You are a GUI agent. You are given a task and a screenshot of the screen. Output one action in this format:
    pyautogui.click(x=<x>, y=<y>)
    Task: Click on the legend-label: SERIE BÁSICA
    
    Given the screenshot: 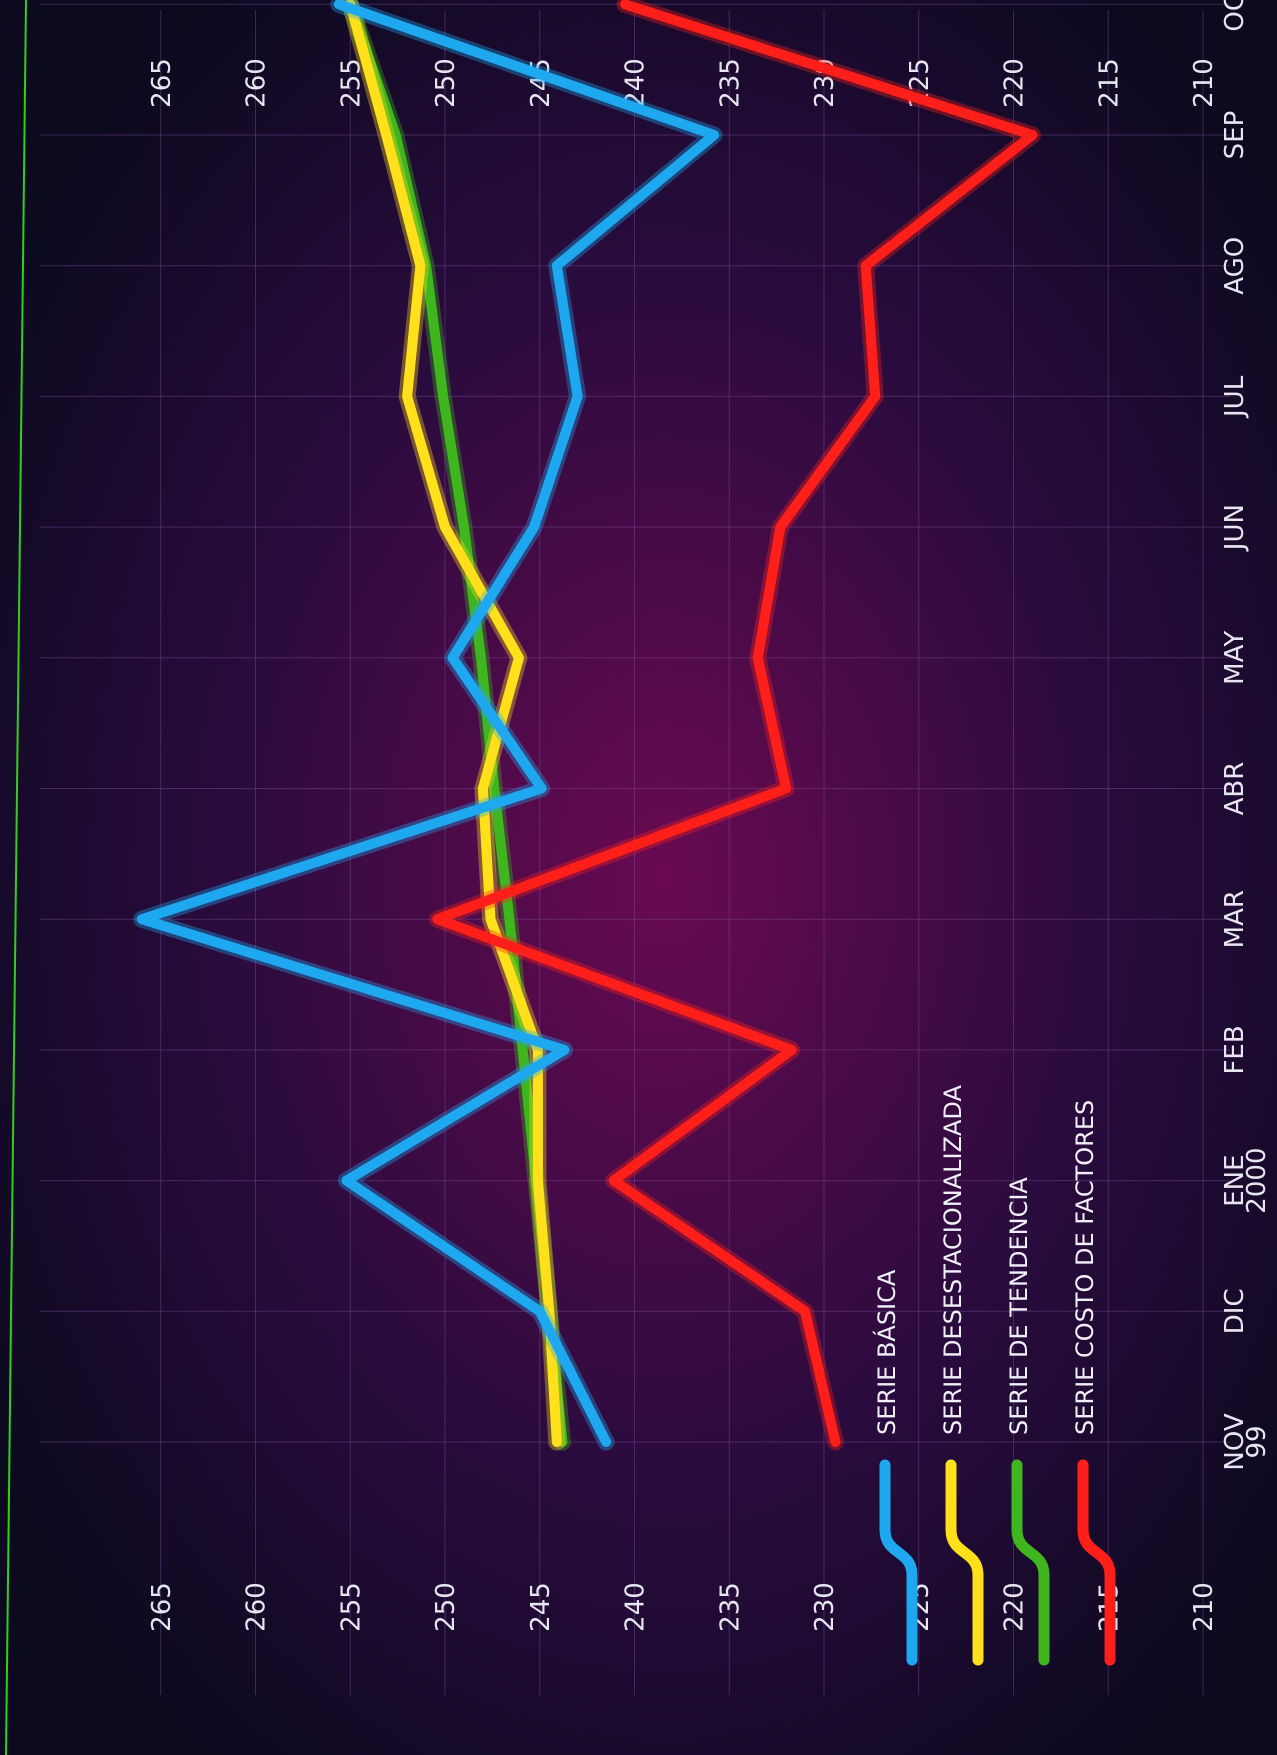 What is the action you would take?
    pyautogui.click(x=886, y=1352)
    